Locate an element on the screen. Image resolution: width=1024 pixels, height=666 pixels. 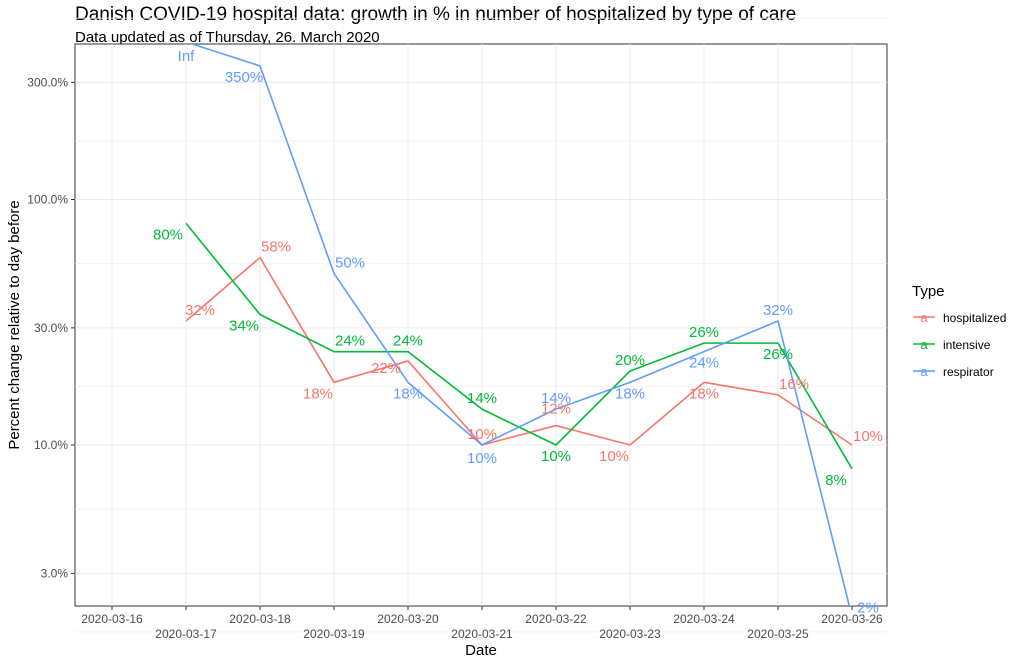
y-tick-label: 100.0% is located at coordinates (47, 200).